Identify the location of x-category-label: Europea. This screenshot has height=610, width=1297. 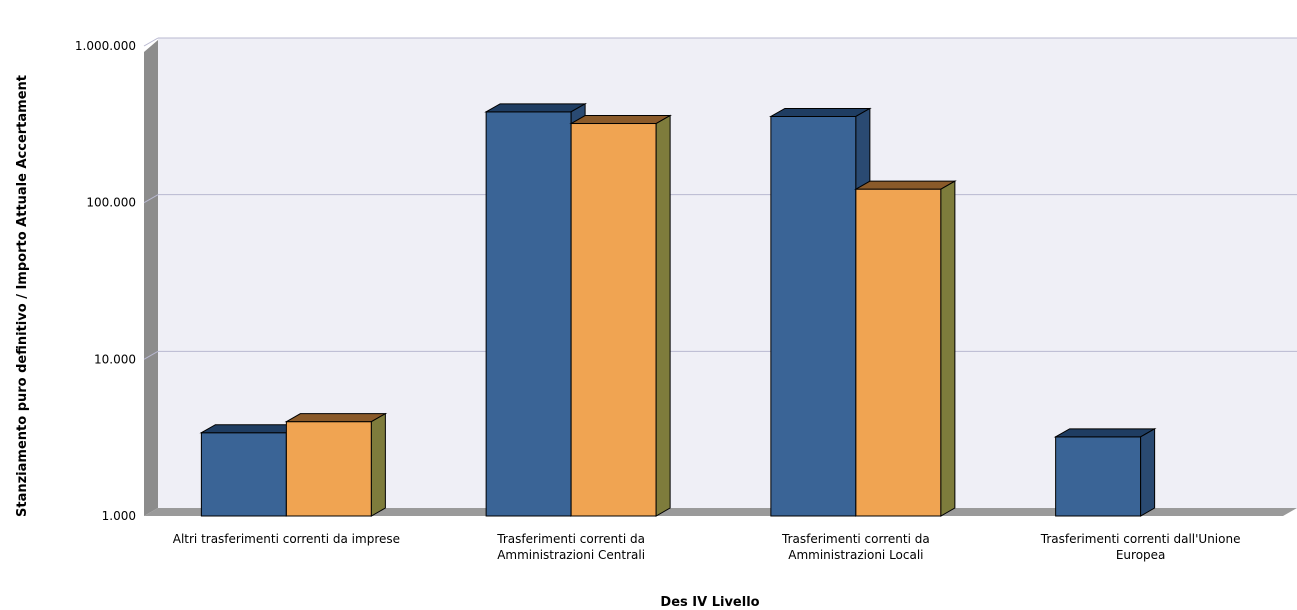
(1141, 555).